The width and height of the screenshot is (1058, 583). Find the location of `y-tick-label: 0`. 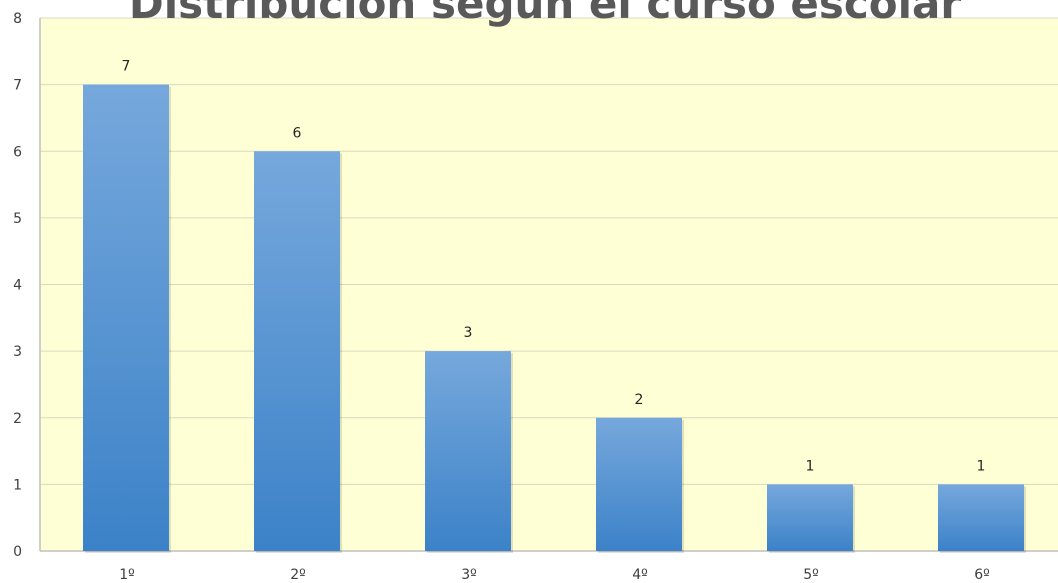

y-tick-label: 0 is located at coordinates (17, 552).